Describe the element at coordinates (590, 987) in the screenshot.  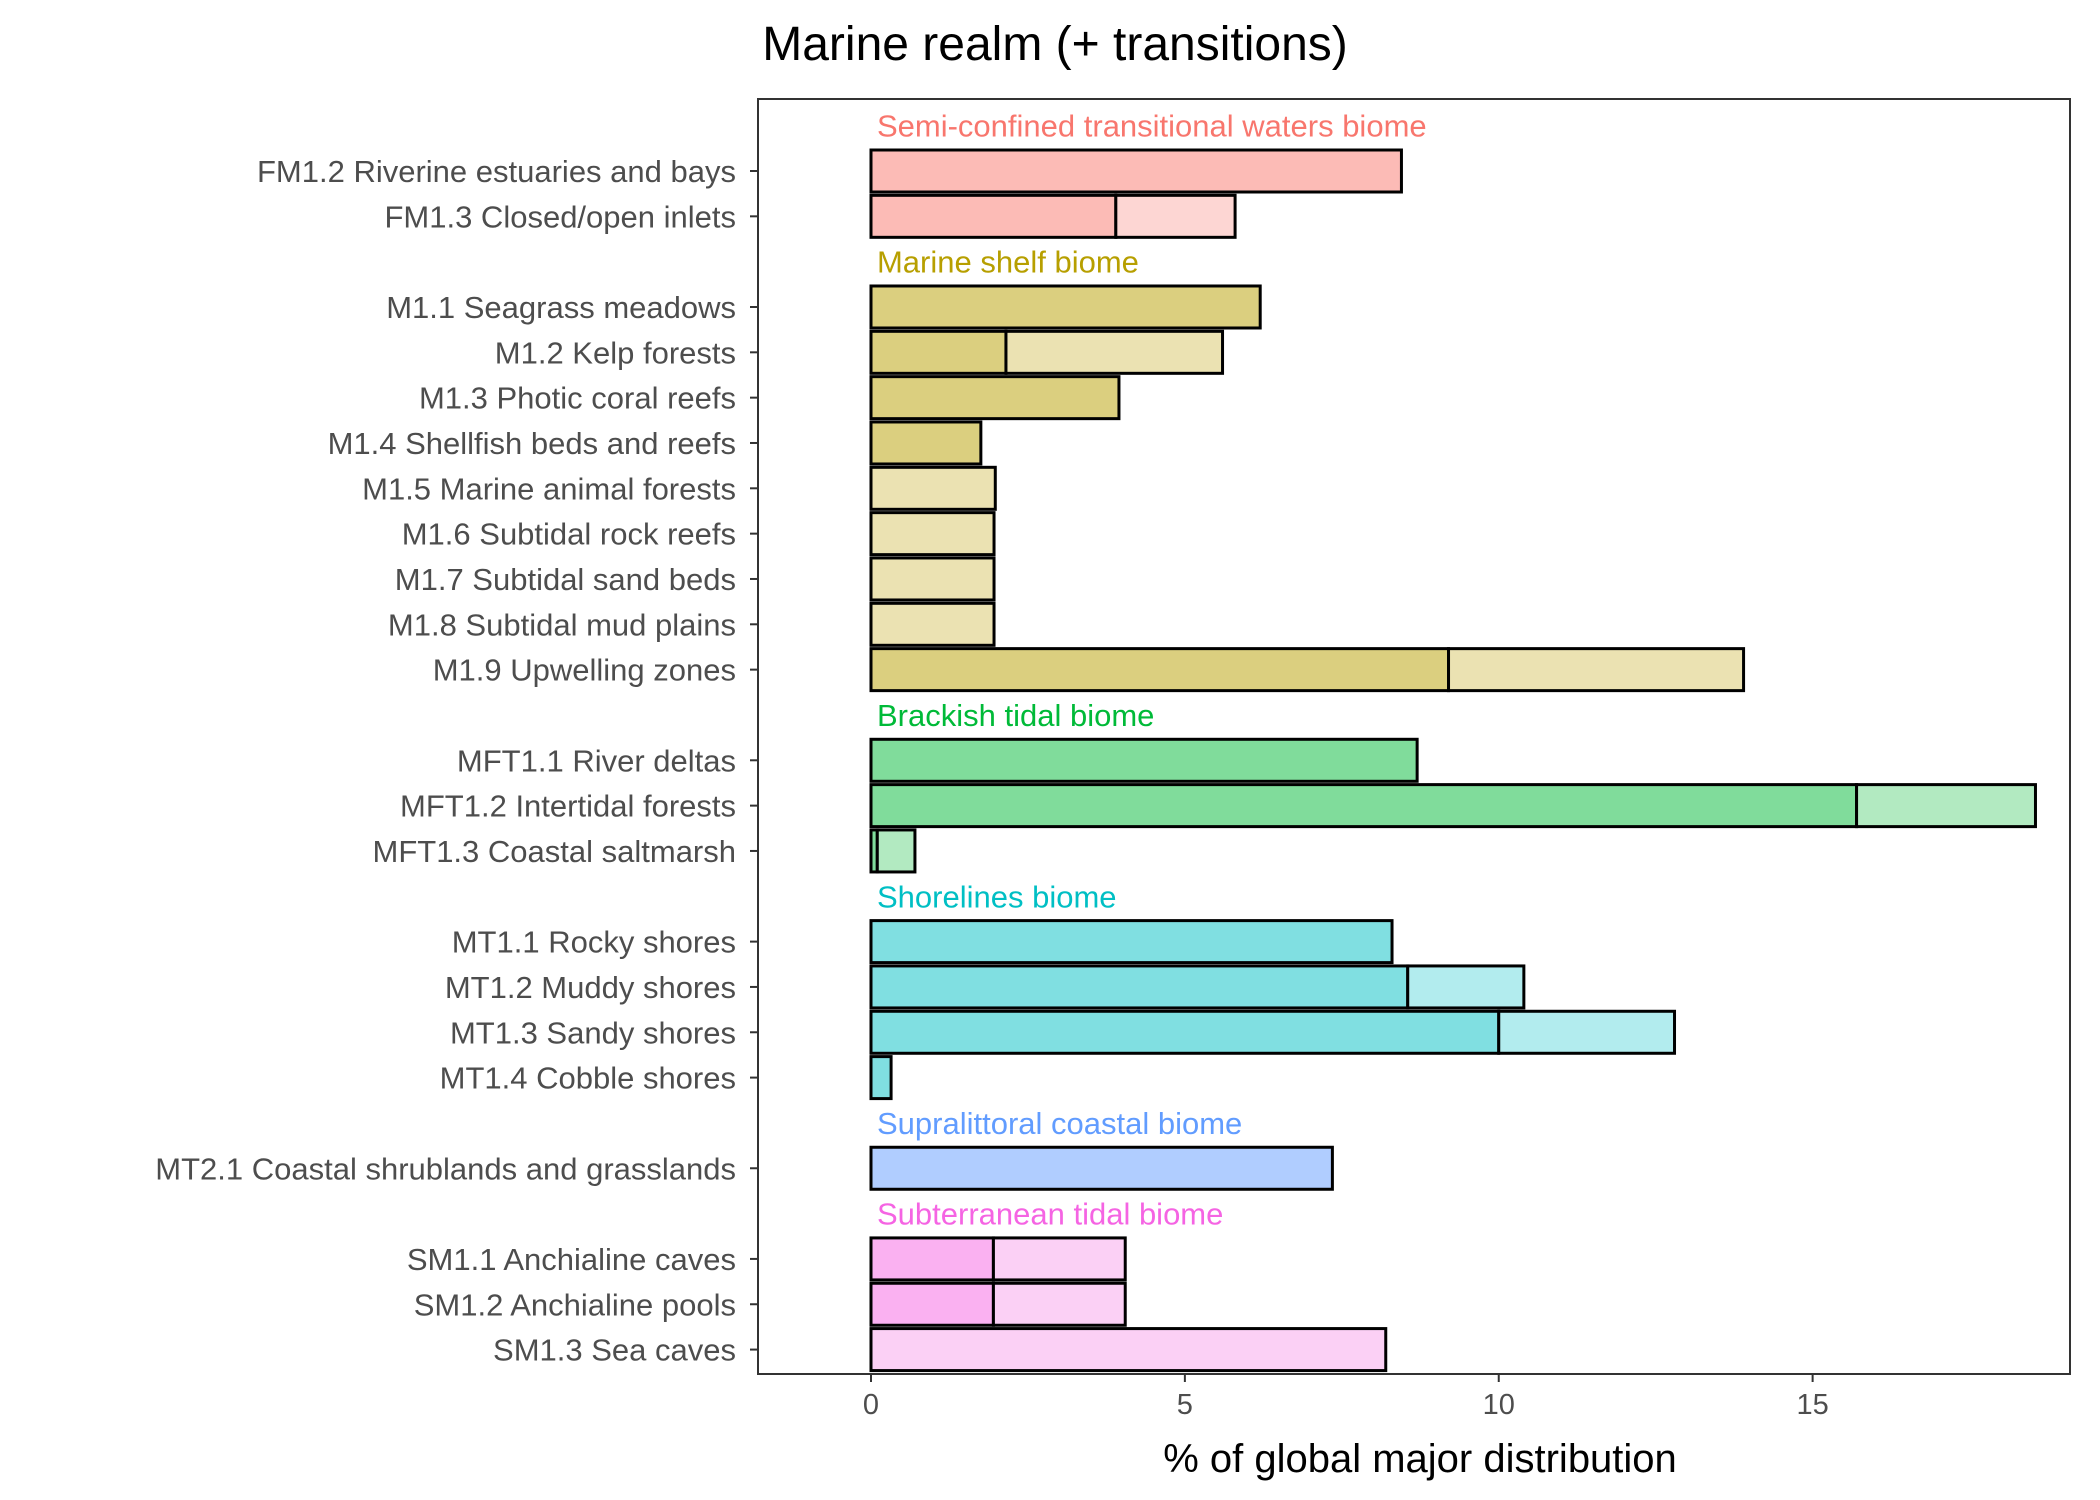
I see `category-label: MT1.2 Muddy shores` at that location.